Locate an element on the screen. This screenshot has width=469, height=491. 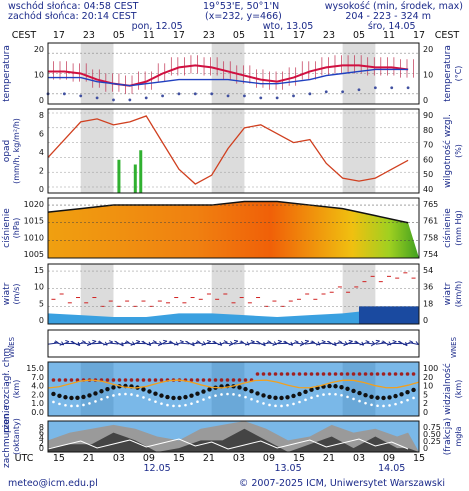
left-tick-label: 4.0 is located at coordinates (37, 386).